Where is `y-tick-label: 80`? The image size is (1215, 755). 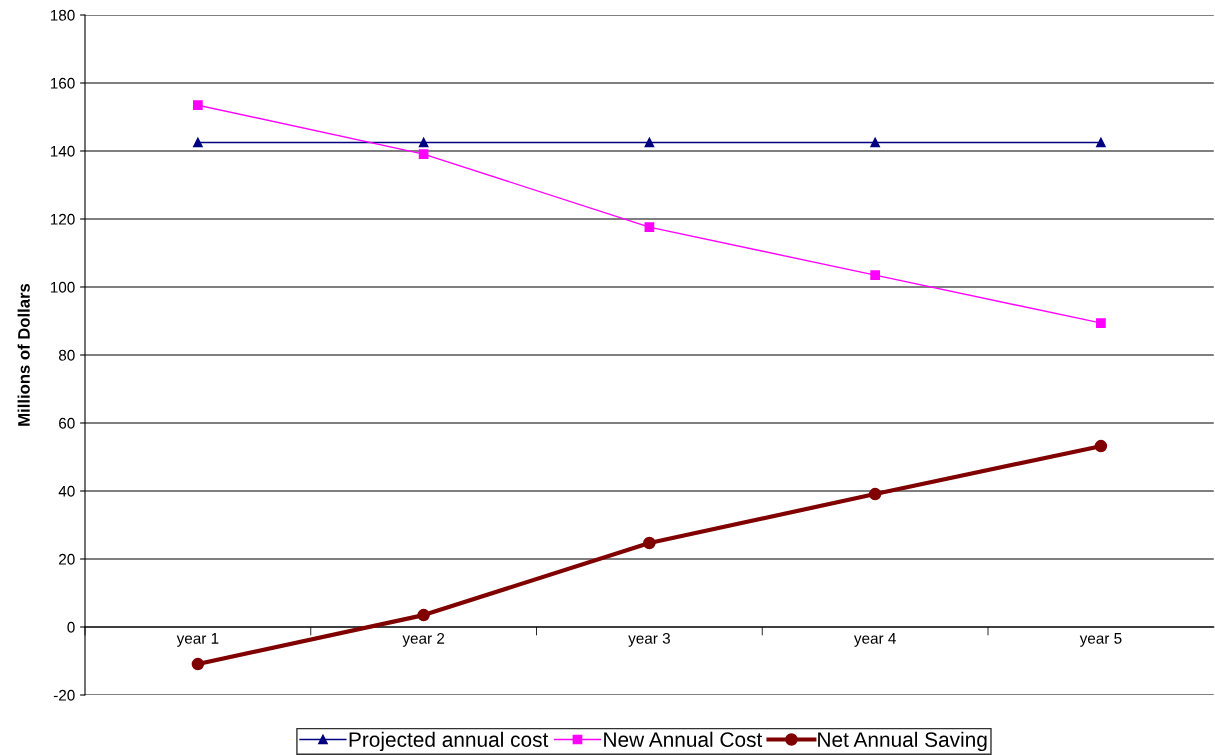
y-tick-label: 80 is located at coordinates (66, 355).